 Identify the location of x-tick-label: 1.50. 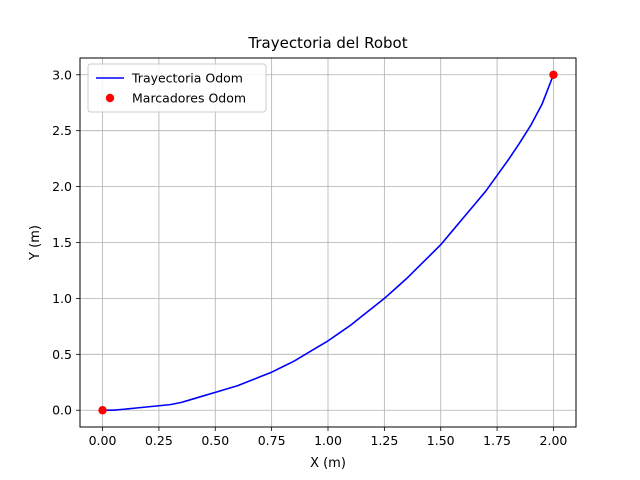
(441, 440).